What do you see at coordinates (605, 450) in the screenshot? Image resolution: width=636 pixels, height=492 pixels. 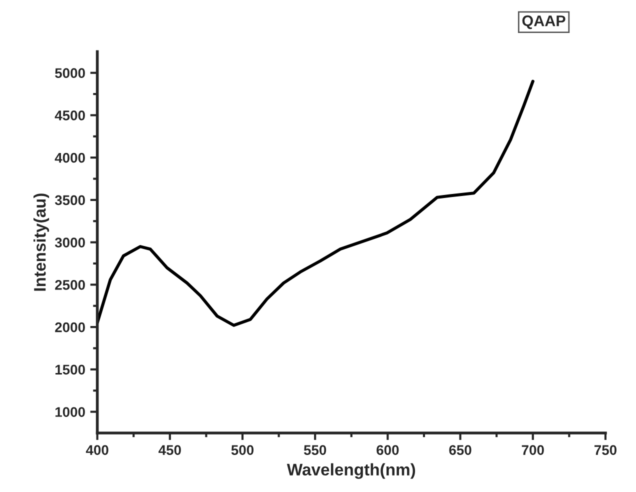 I see `x-tick-label: 750` at bounding box center [605, 450].